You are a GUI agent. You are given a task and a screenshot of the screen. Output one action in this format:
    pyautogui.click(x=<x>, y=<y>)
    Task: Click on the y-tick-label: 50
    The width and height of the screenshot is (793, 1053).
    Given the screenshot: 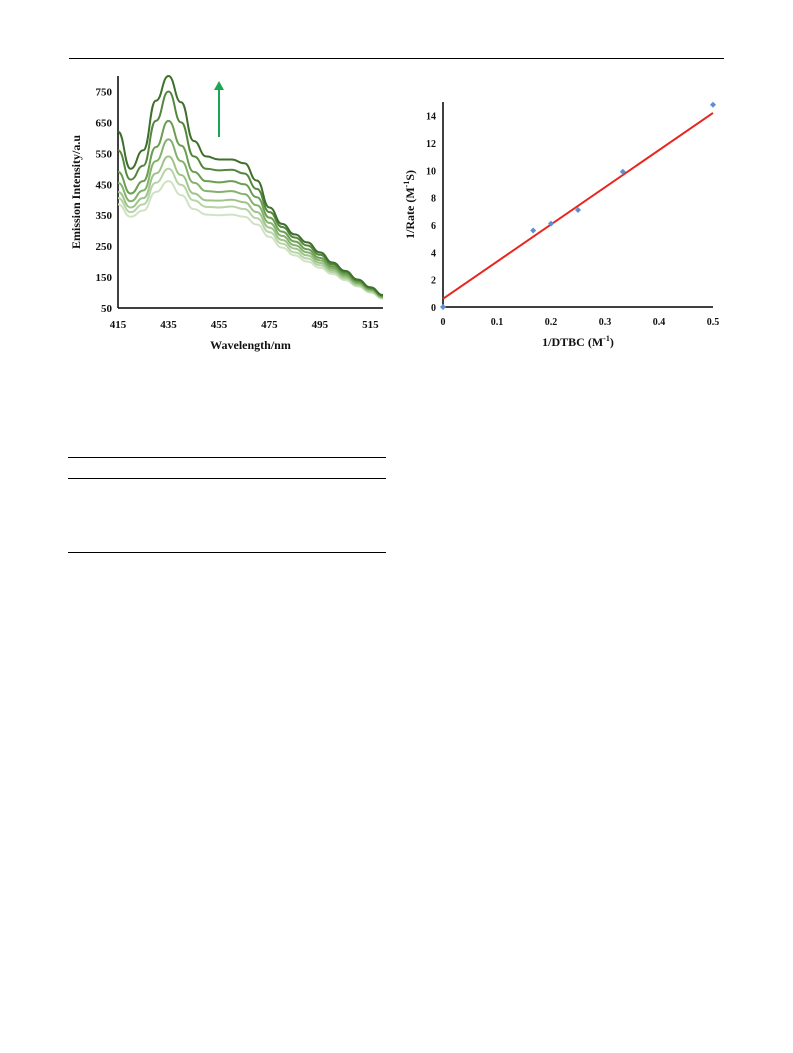 What is the action you would take?
    pyautogui.click(x=107, y=309)
    